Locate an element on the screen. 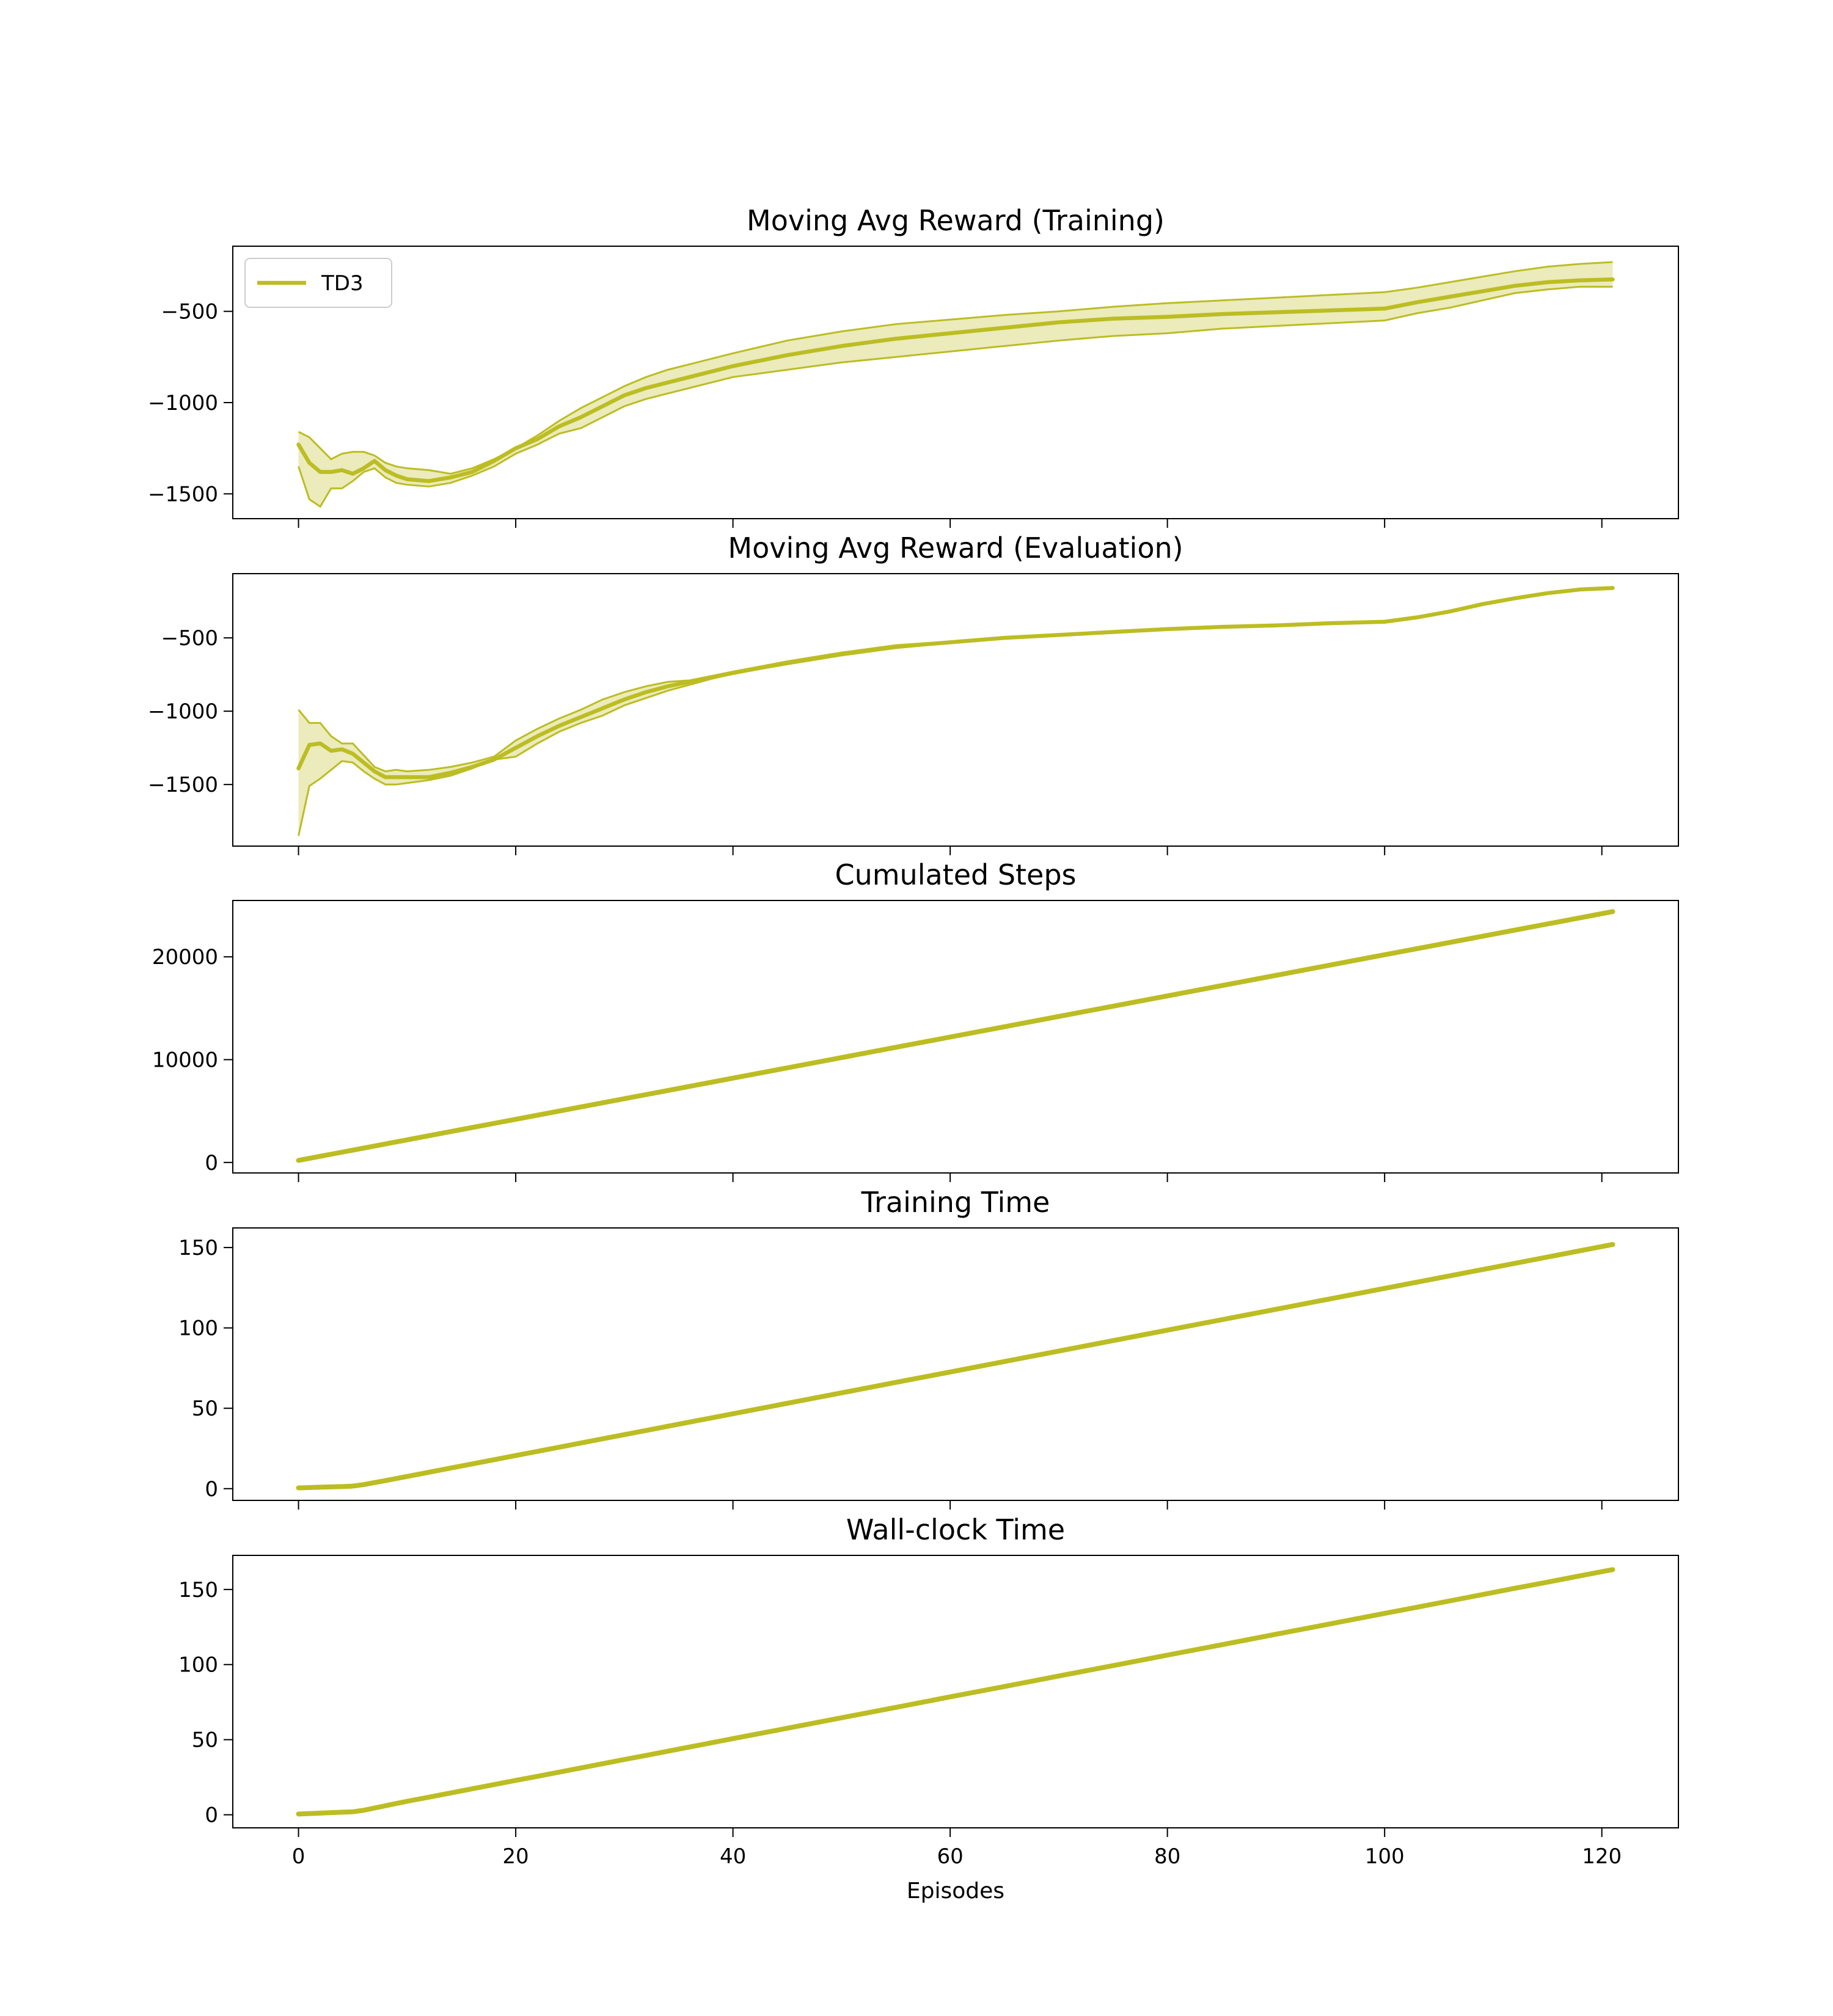 The width and height of the screenshot is (1833, 2016). subplot-title: Wall-clock Time is located at coordinates (955, 1530).